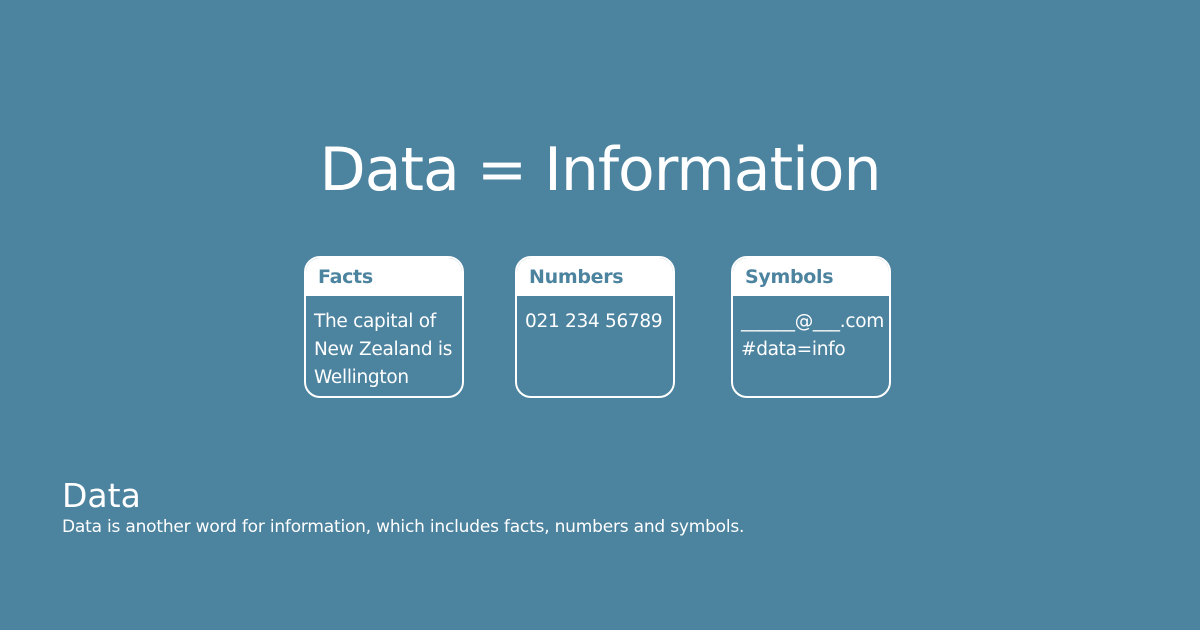 The height and width of the screenshot is (630, 1200). Describe the element at coordinates (384, 277) in the screenshot. I see `card-facts-title: Facts` at that location.